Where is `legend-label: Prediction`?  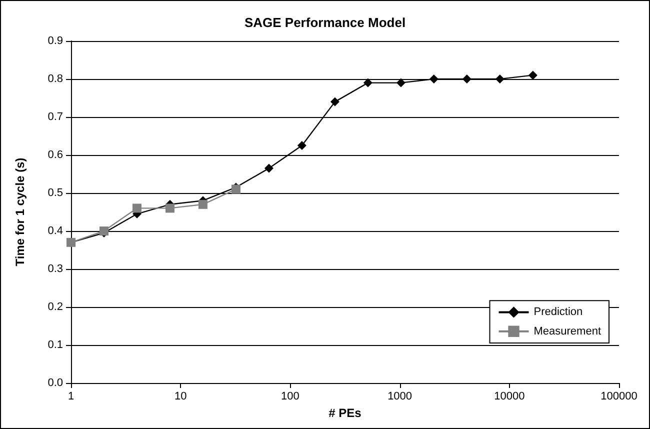
legend-label: Prediction is located at coordinates (558, 312).